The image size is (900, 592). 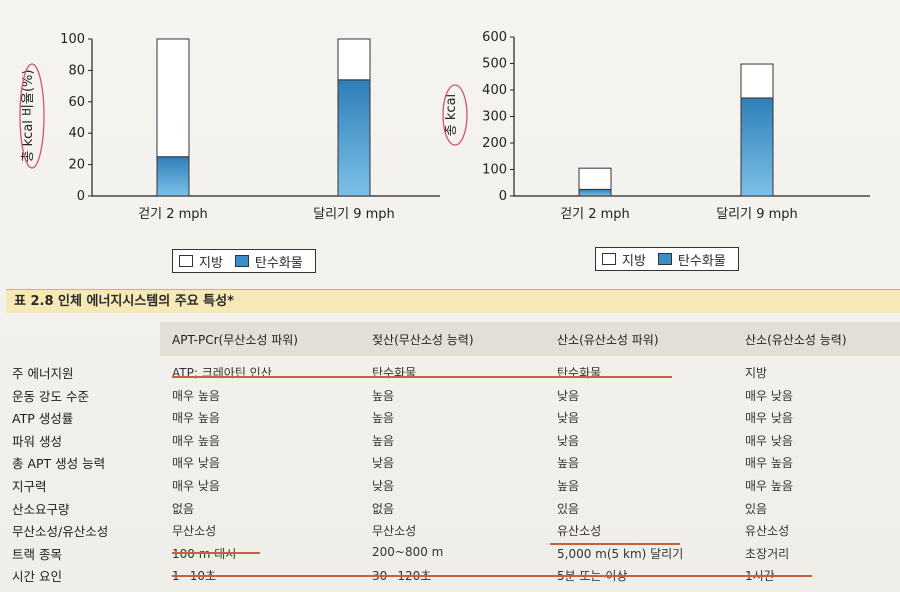 I want to click on y-tick-label: 500, so click(x=494, y=64).